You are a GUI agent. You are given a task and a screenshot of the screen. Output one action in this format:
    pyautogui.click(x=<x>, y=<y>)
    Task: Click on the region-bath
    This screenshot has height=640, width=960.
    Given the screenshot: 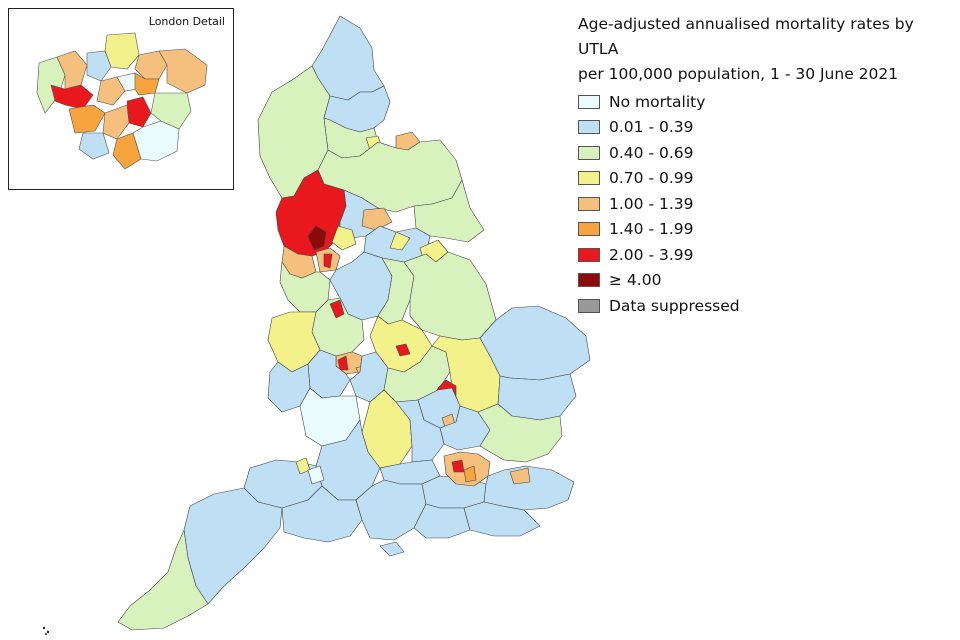 What is the action you would take?
    pyautogui.click(x=316, y=475)
    